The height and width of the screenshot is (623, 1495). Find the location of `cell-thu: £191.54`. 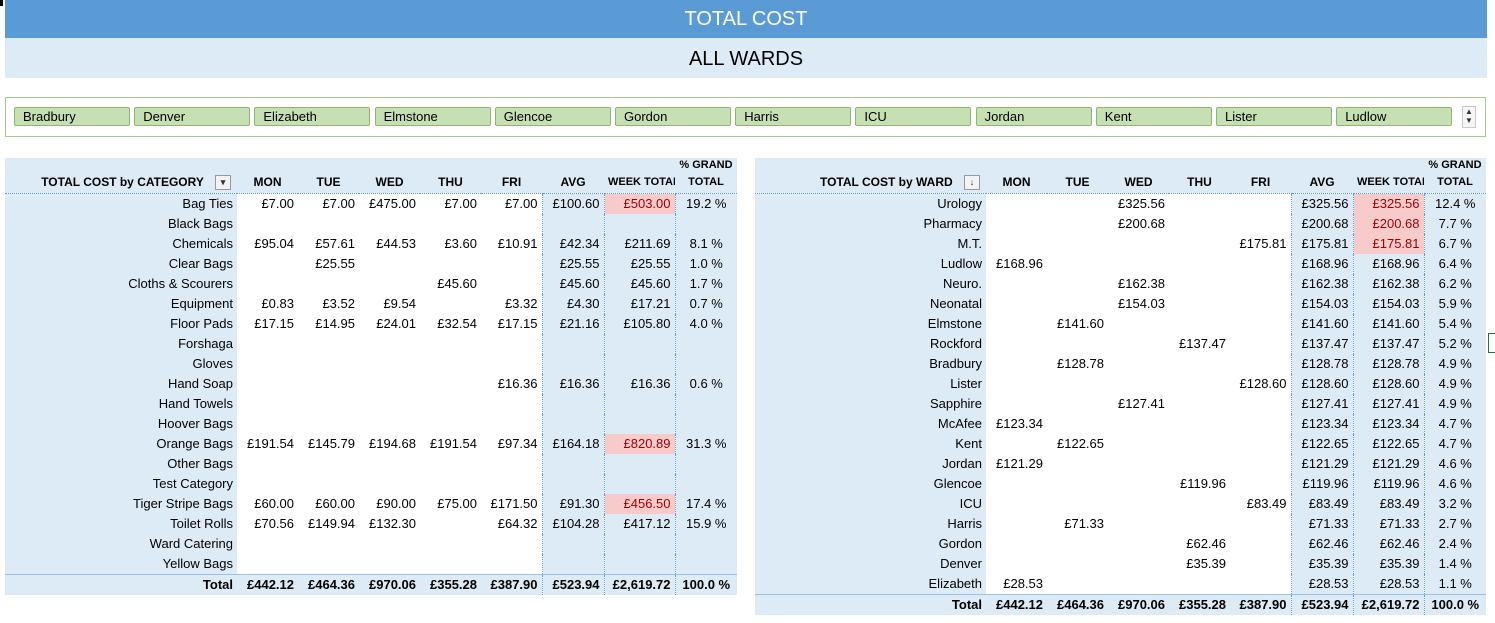

cell-thu: £191.54 is located at coordinates (453, 443).